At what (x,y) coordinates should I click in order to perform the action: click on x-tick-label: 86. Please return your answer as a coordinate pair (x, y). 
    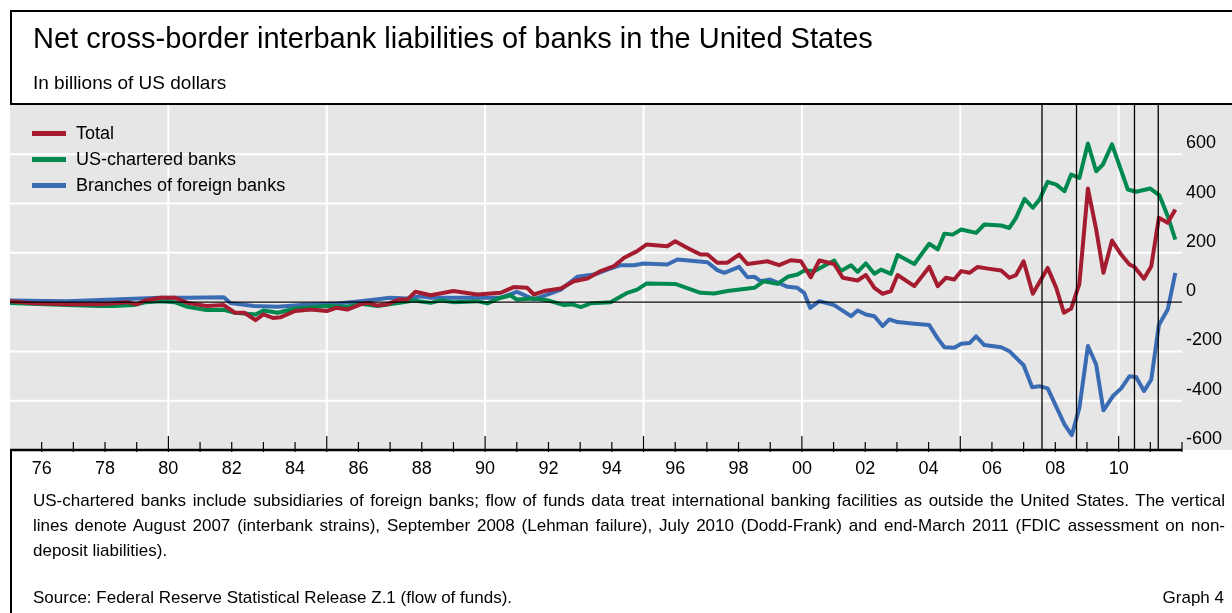
    Looking at the image, I should click on (358, 468).